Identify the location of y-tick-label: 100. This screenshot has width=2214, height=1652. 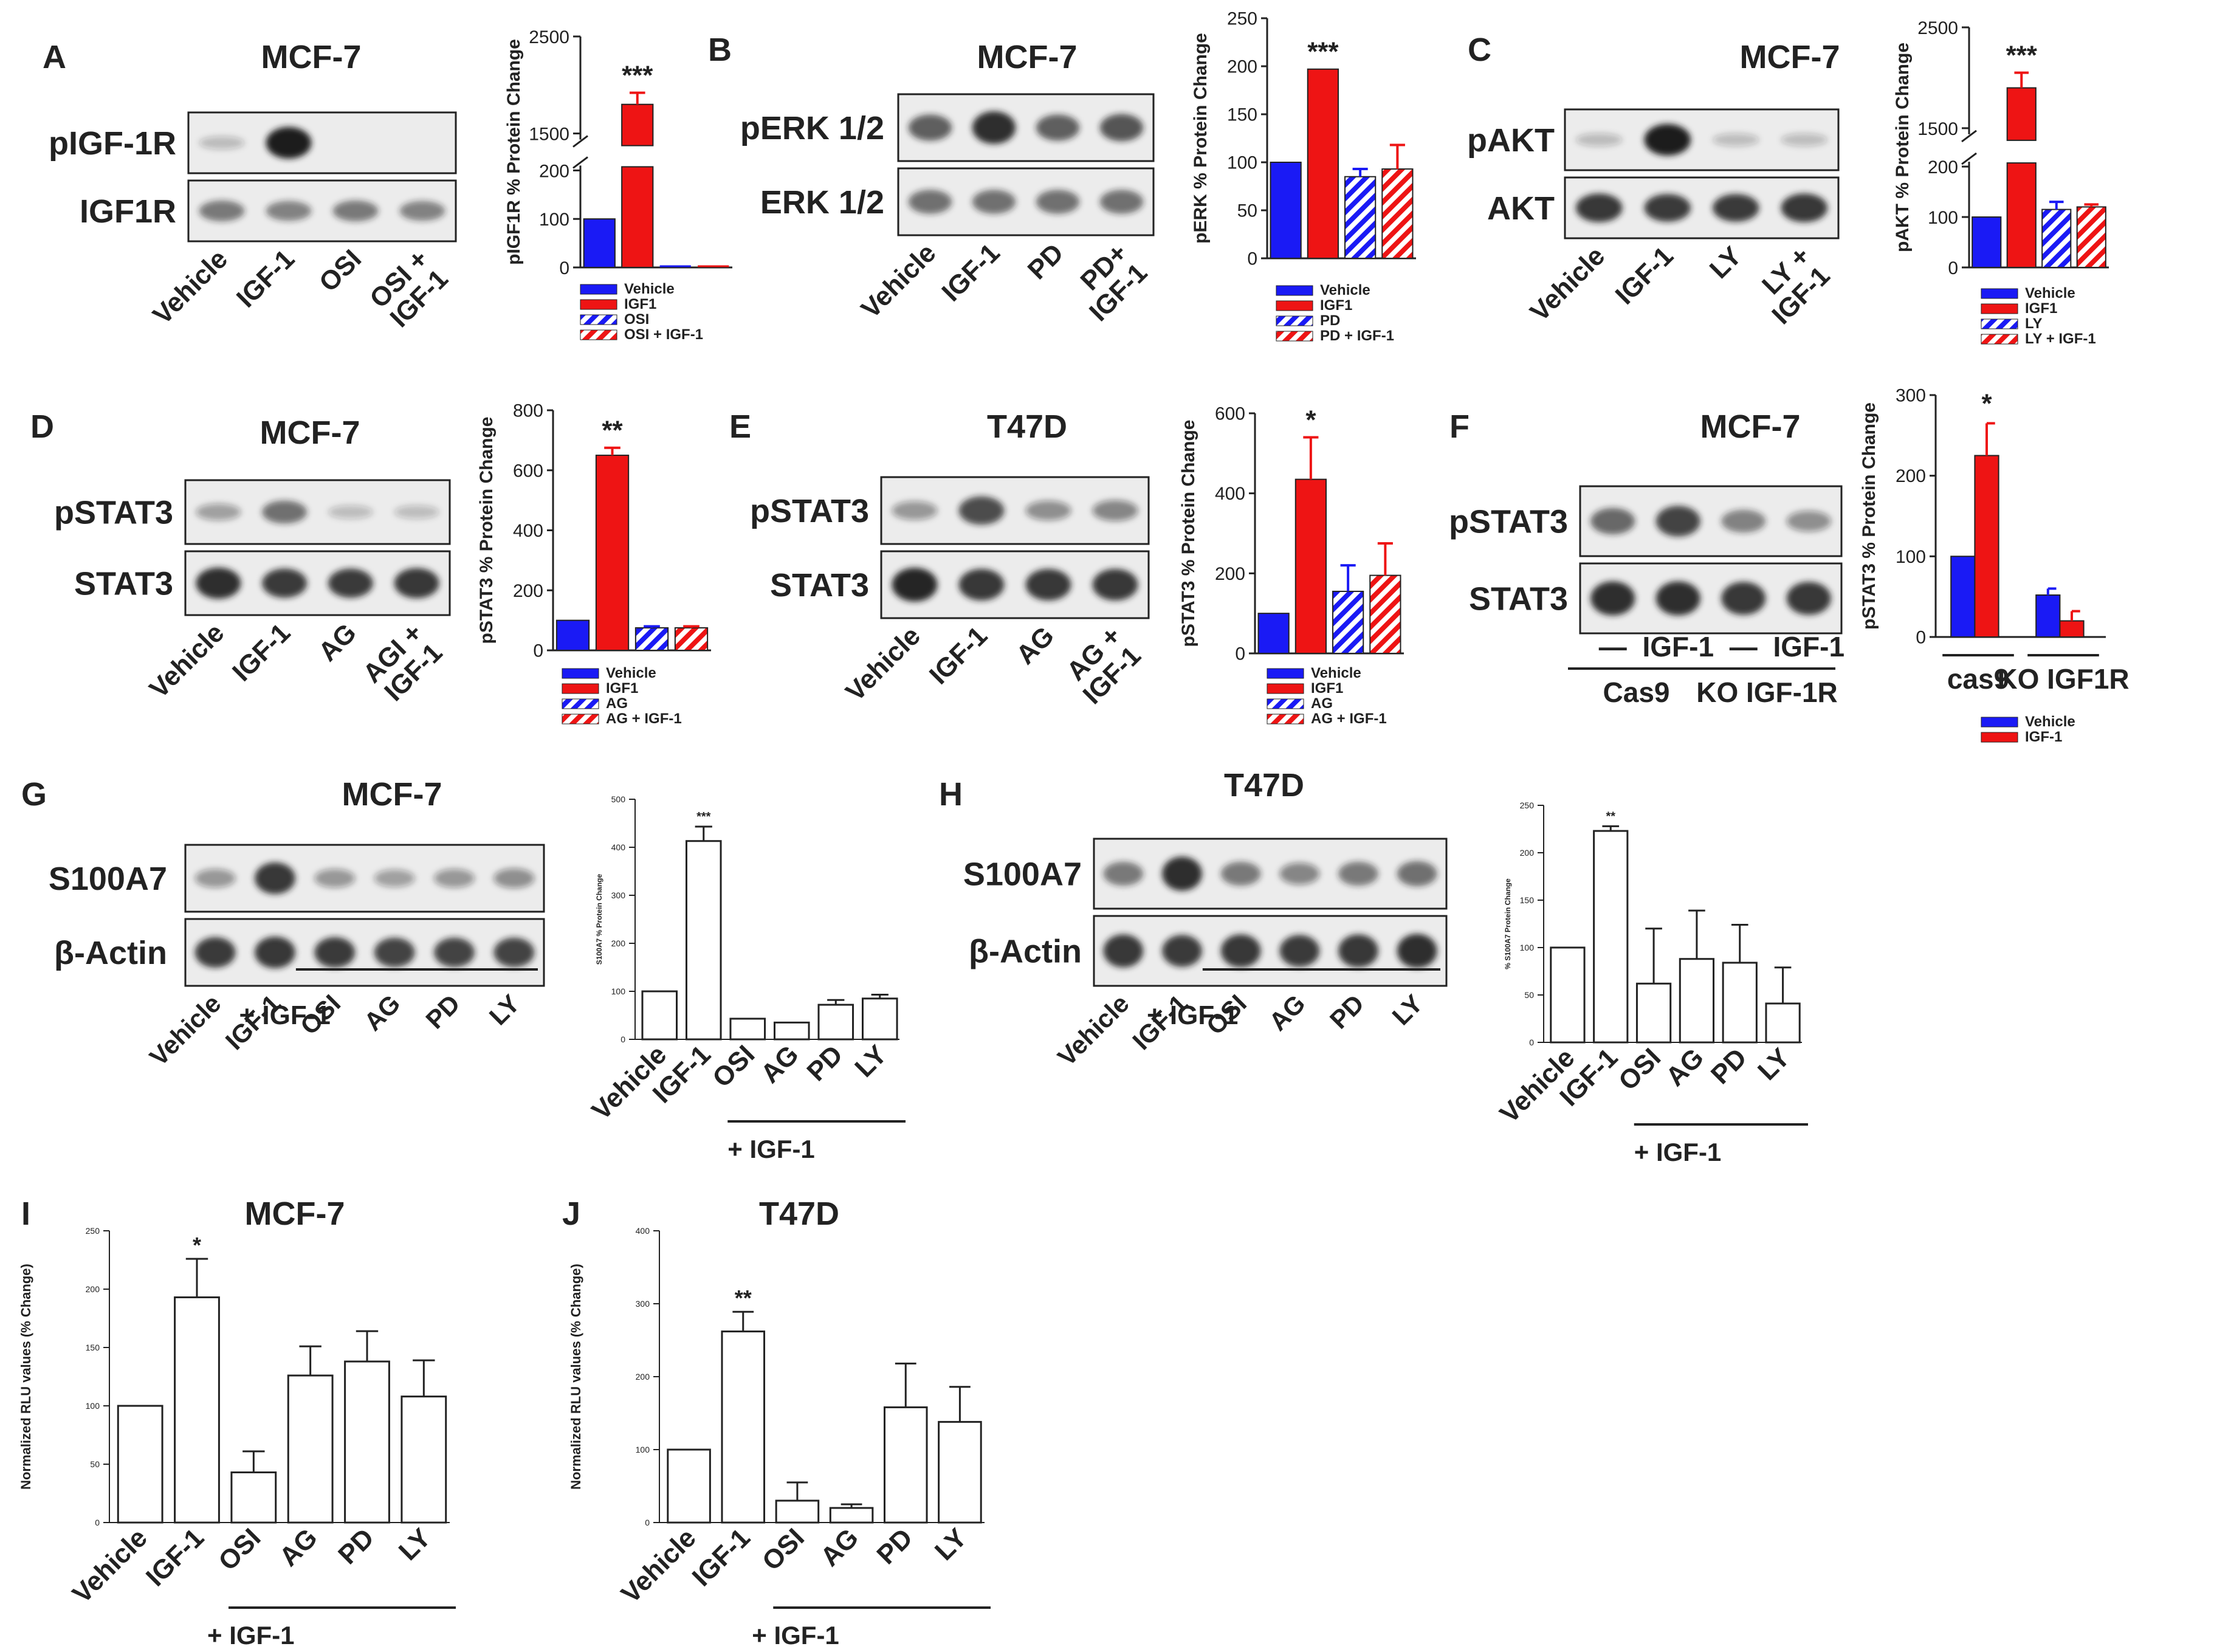
(1911, 557).